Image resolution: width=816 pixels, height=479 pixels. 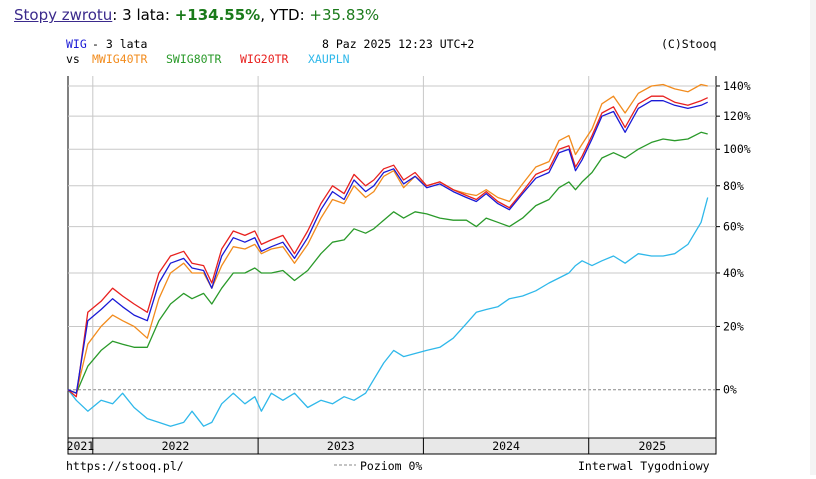 I want to click on x-tick-label: 2023, so click(x=341, y=446).